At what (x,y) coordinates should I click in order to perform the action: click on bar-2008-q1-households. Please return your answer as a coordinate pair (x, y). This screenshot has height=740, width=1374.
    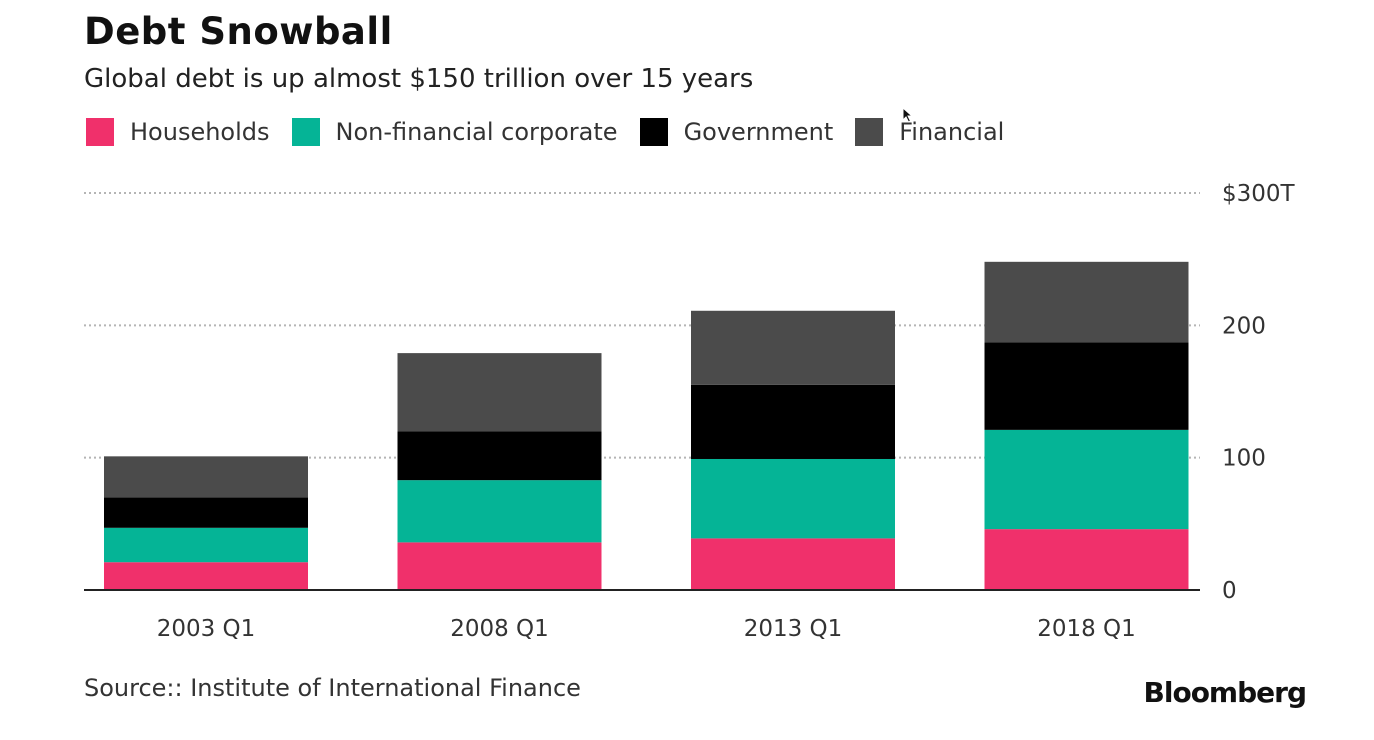
    Looking at the image, I should click on (499, 566).